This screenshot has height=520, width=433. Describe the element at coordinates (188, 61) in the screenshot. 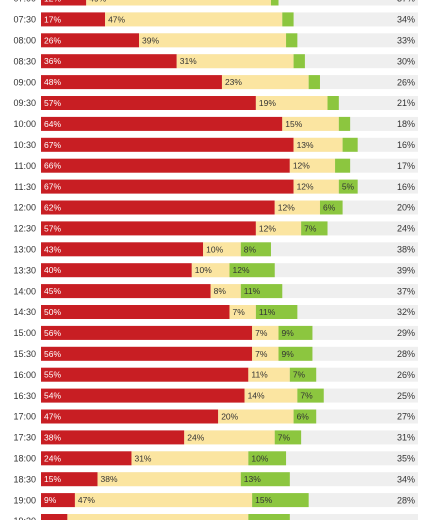

I see `data-label: 31%` at that location.